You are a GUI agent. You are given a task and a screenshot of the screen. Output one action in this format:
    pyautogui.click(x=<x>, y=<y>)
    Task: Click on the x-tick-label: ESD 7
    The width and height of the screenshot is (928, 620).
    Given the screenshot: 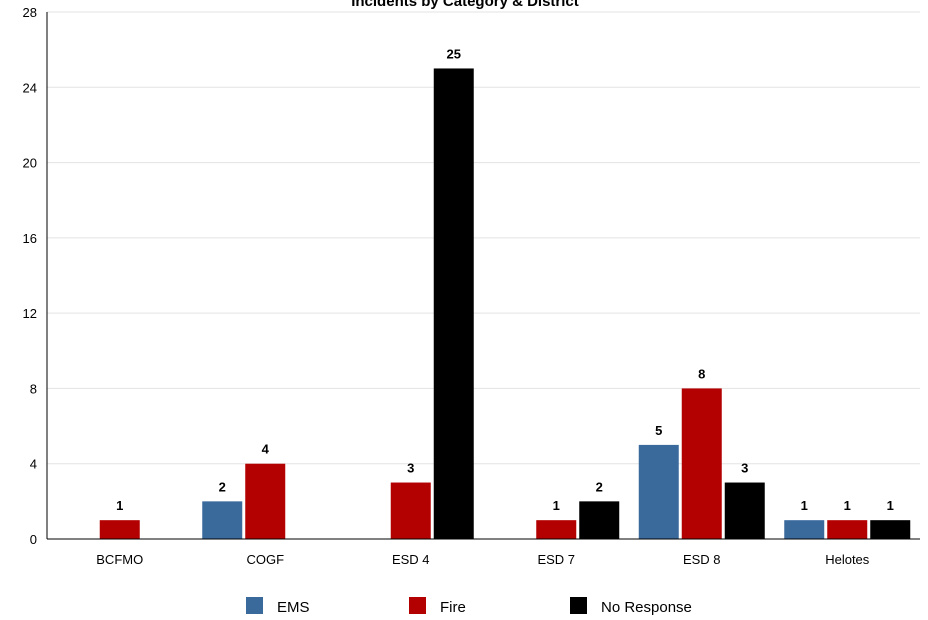 What is the action you would take?
    pyautogui.click(x=556, y=559)
    